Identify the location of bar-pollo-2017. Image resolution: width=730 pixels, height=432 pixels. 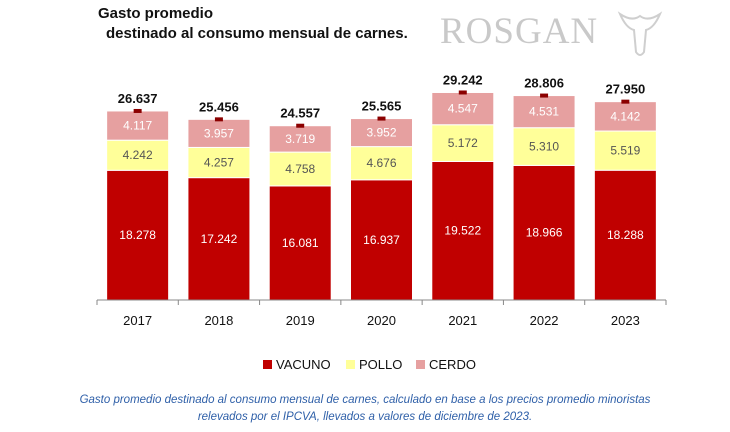
(138, 155).